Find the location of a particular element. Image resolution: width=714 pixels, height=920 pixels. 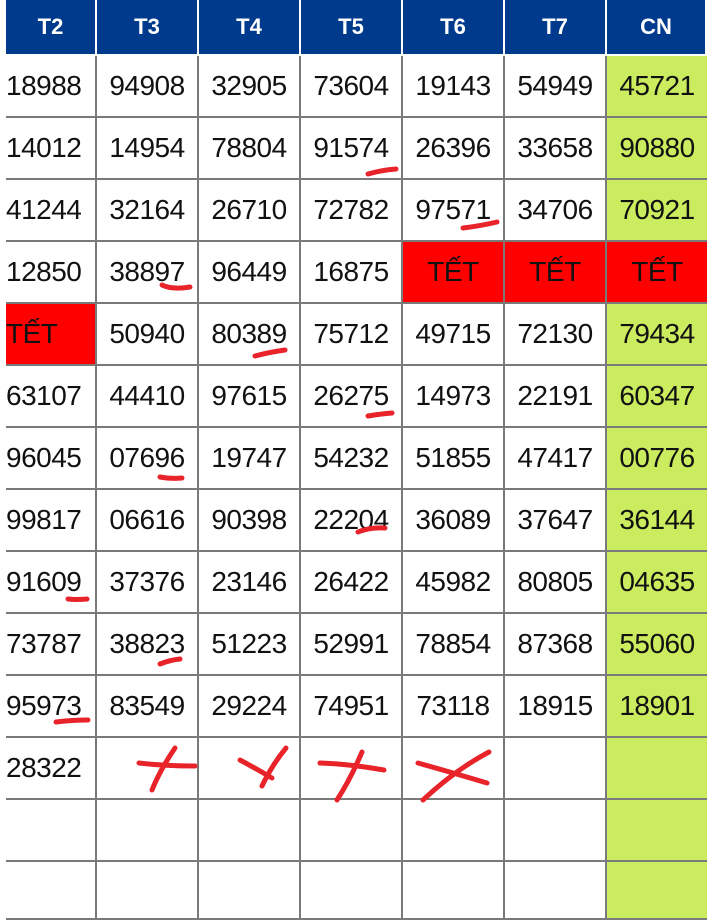

result-cell: 95973 is located at coordinates (51, 707).